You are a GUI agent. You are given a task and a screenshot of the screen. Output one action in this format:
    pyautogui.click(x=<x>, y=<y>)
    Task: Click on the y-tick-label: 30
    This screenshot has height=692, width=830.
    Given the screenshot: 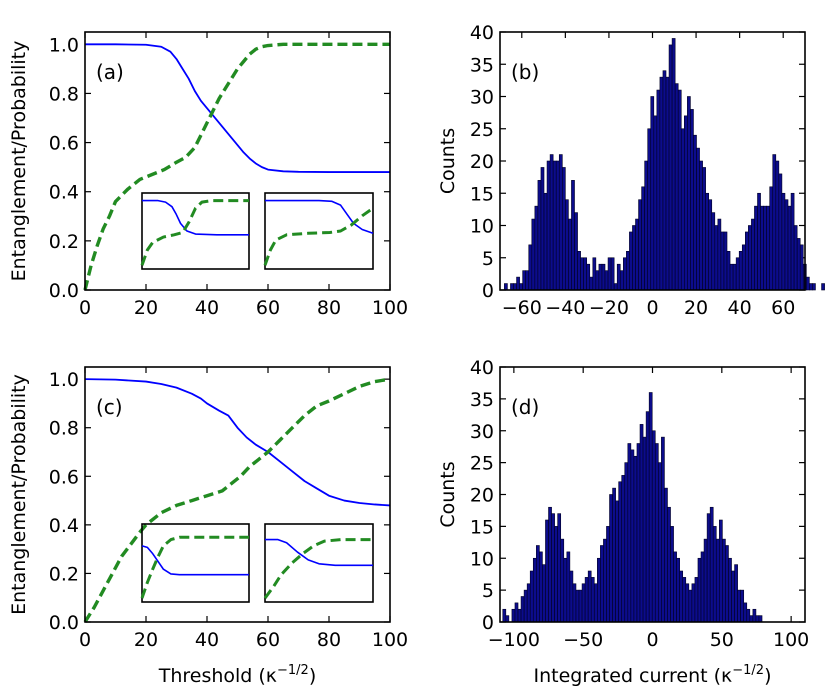 What is the action you would take?
    pyautogui.click(x=482, y=432)
    